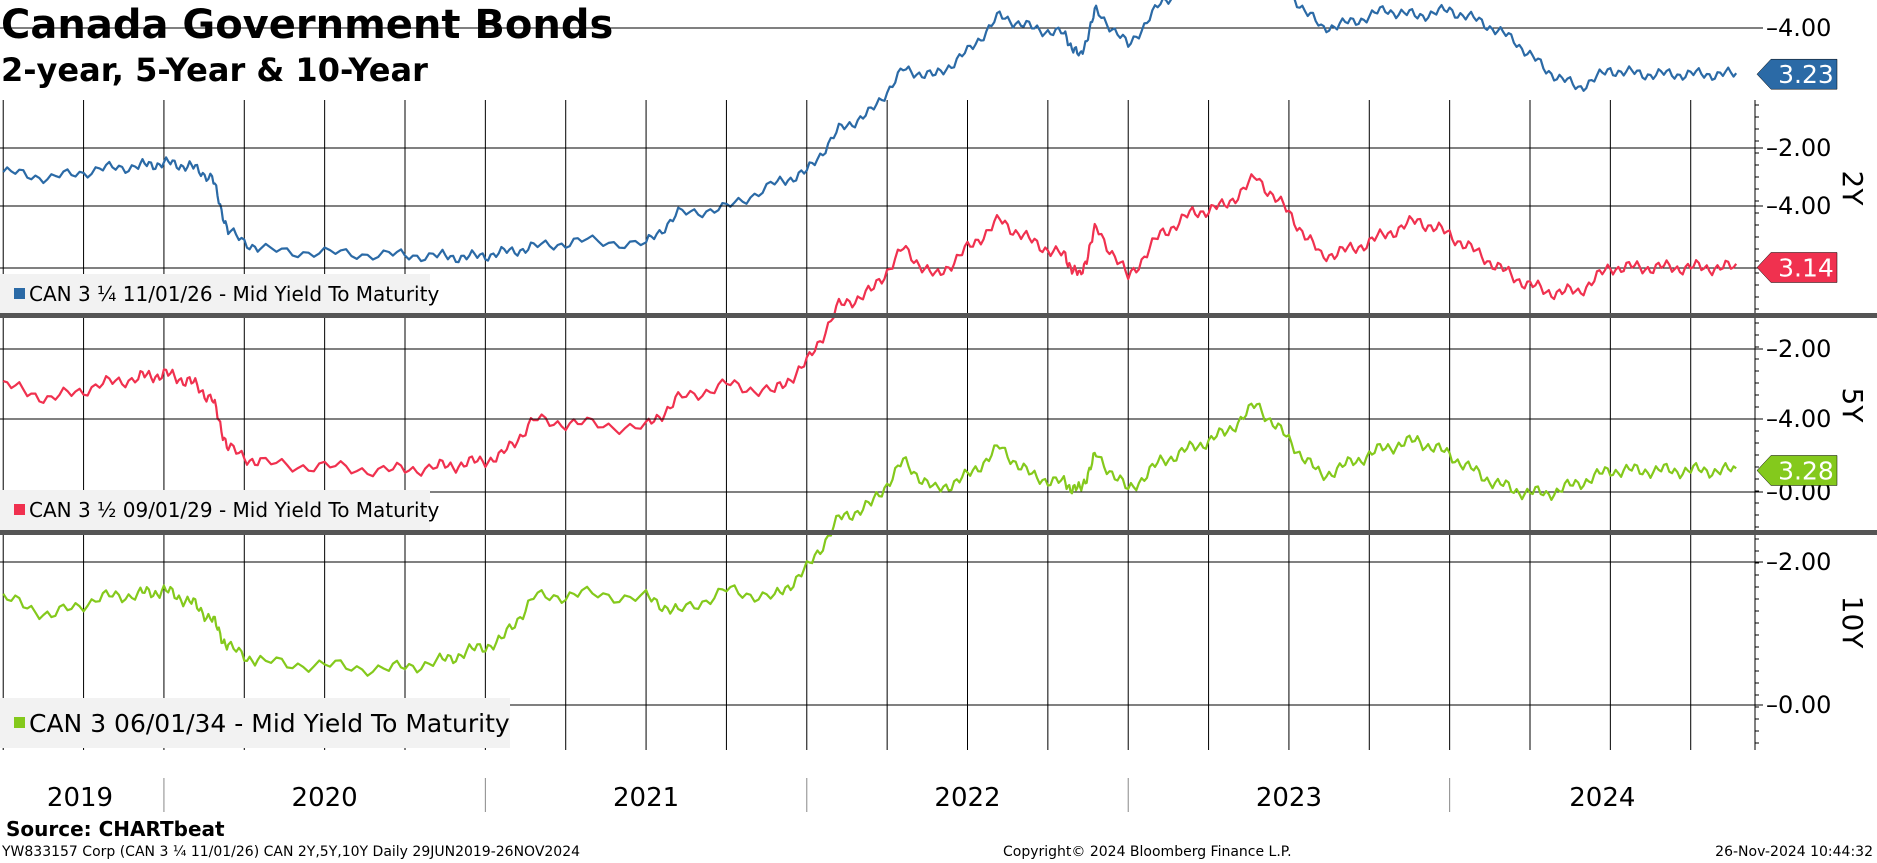 The height and width of the screenshot is (863, 1877). I want to click on chart-title: Canada Government Bonds, so click(307, 25).